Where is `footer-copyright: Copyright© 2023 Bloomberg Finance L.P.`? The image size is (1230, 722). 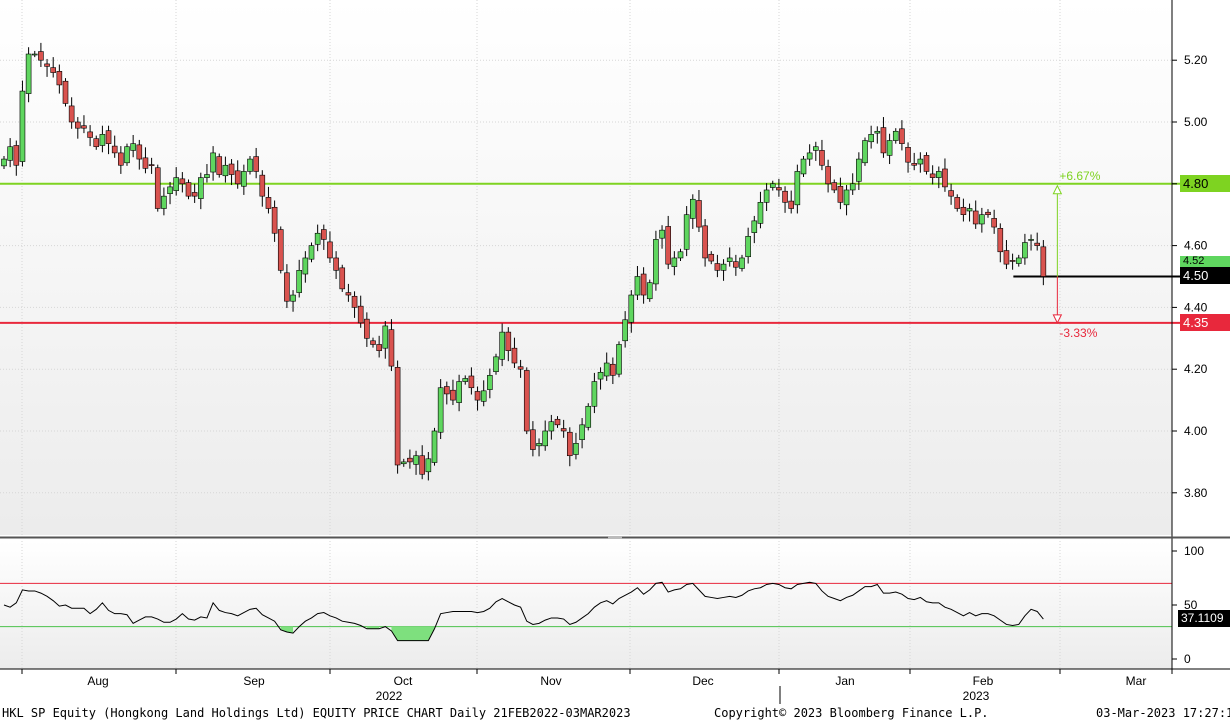
footer-copyright: Copyright© 2023 Bloomberg Finance L.P. is located at coordinates (851, 713).